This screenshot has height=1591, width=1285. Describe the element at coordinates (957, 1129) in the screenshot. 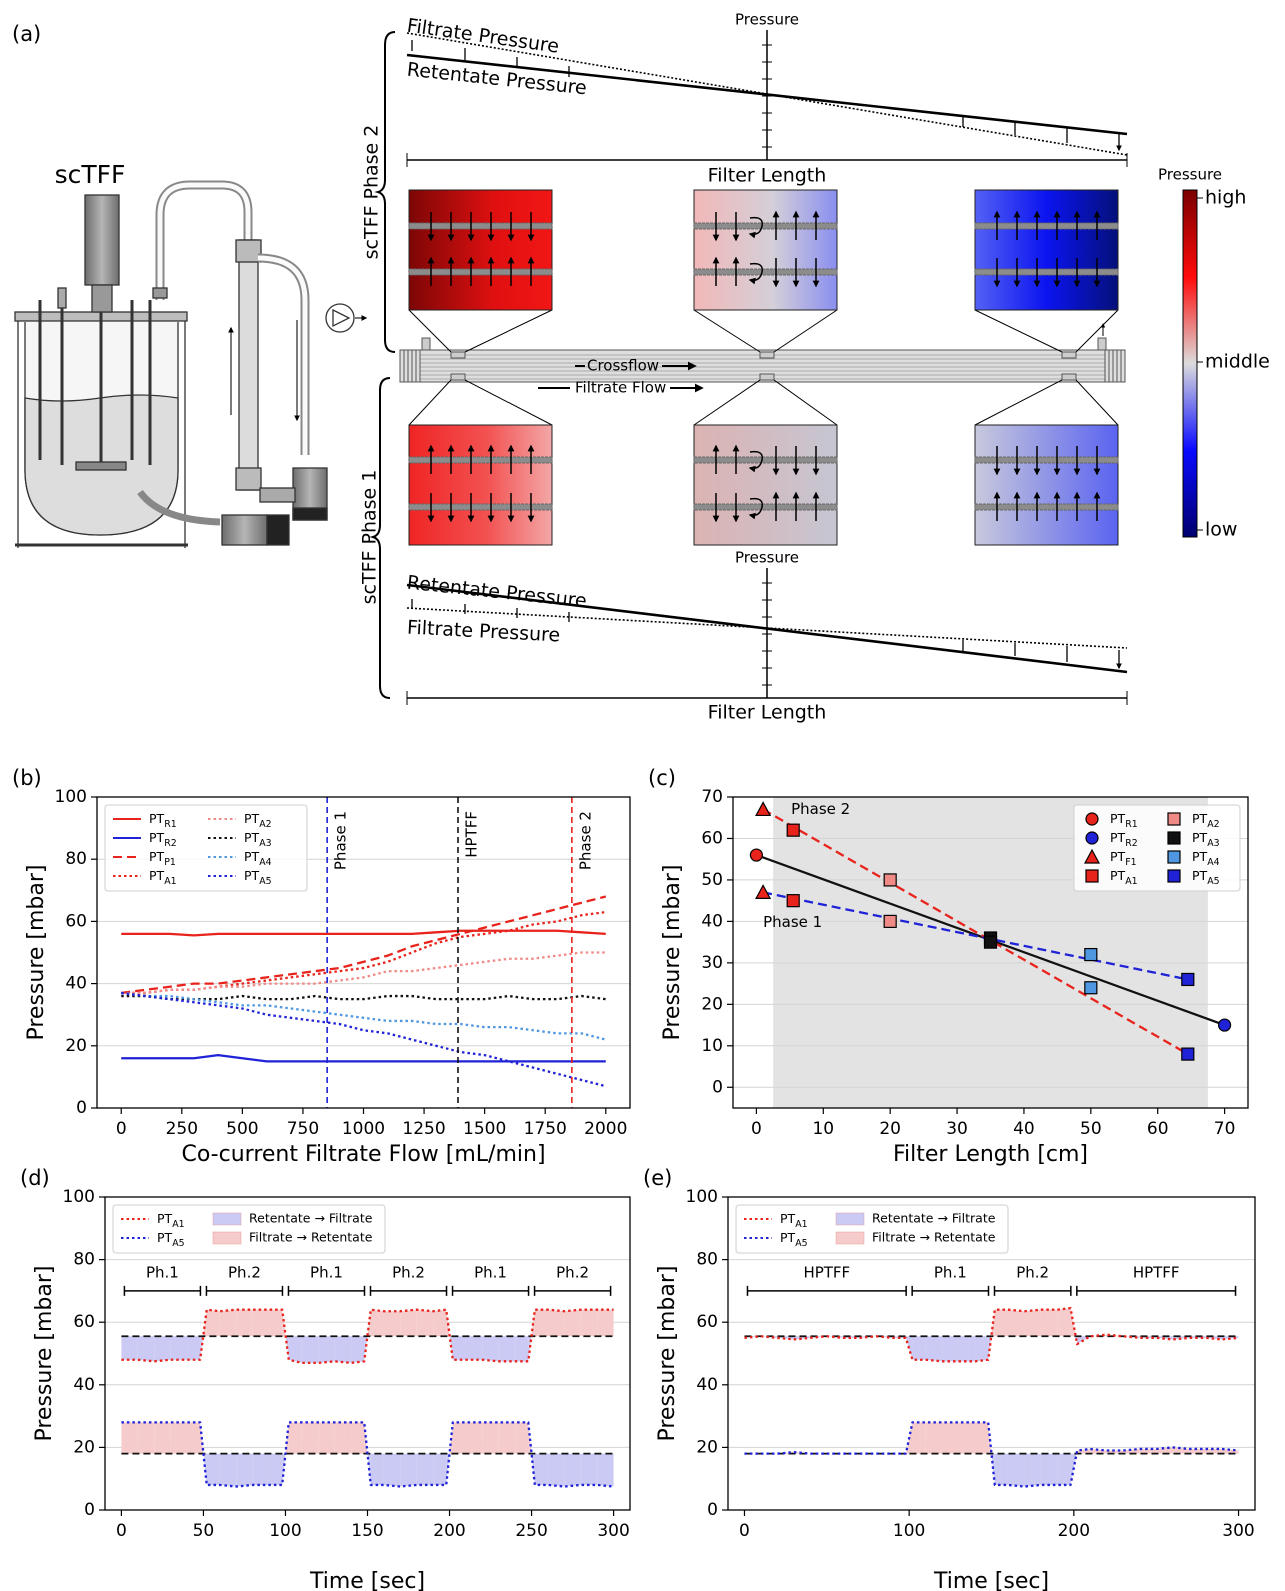

I see `x-tick-label: 30` at that location.